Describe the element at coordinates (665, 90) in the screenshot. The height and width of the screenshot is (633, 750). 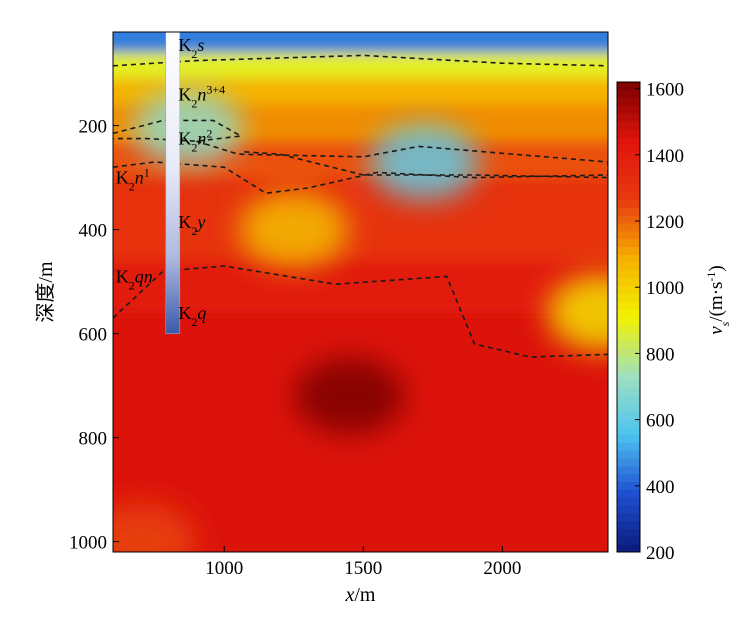
I see `colorbar-tick-label: 1600` at that location.